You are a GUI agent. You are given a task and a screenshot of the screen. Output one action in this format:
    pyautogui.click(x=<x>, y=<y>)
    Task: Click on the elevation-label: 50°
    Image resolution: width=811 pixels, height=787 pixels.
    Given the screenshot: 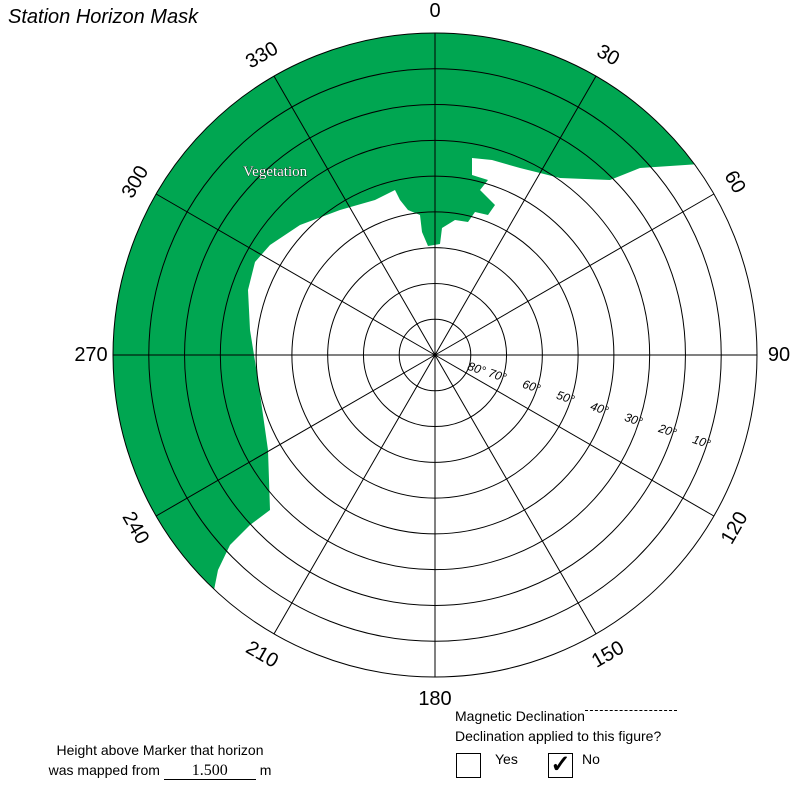 What is the action you would take?
    pyautogui.click(x=566, y=397)
    